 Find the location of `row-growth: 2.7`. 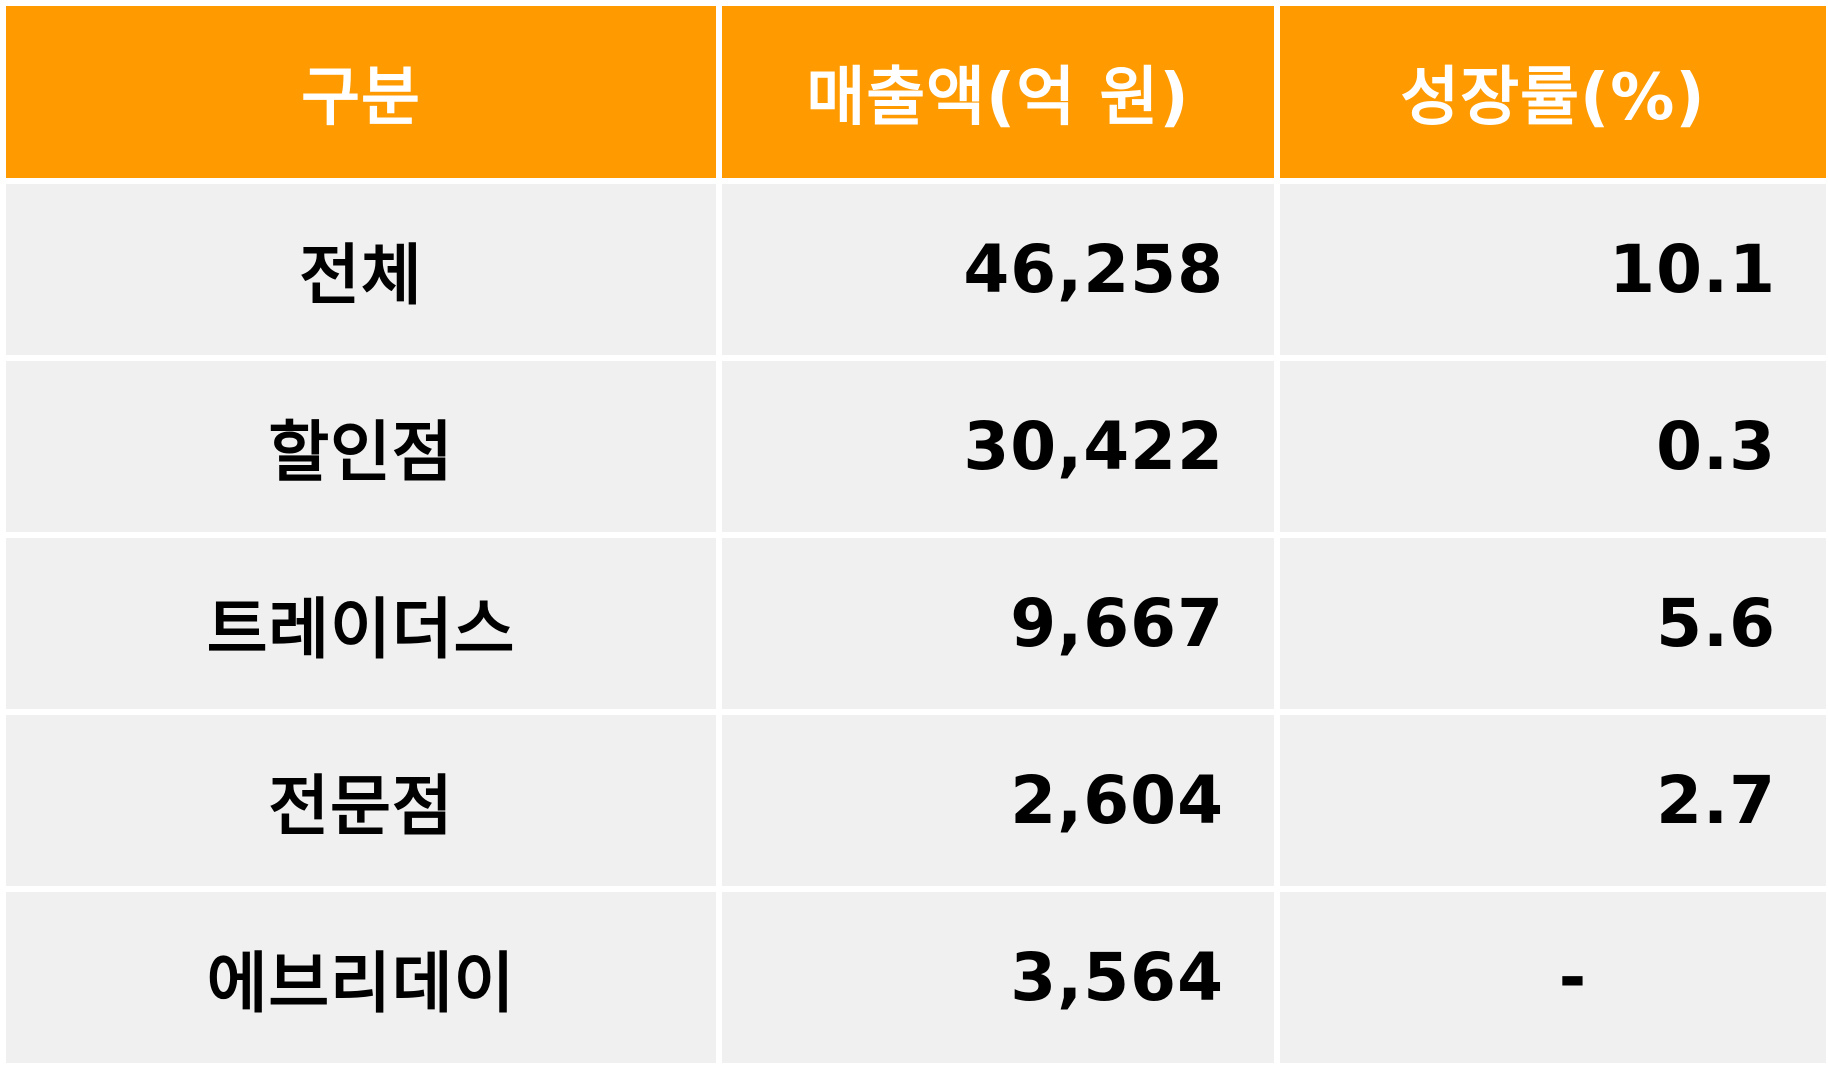

row-growth: 2.7 is located at coordinates (1553, 800).